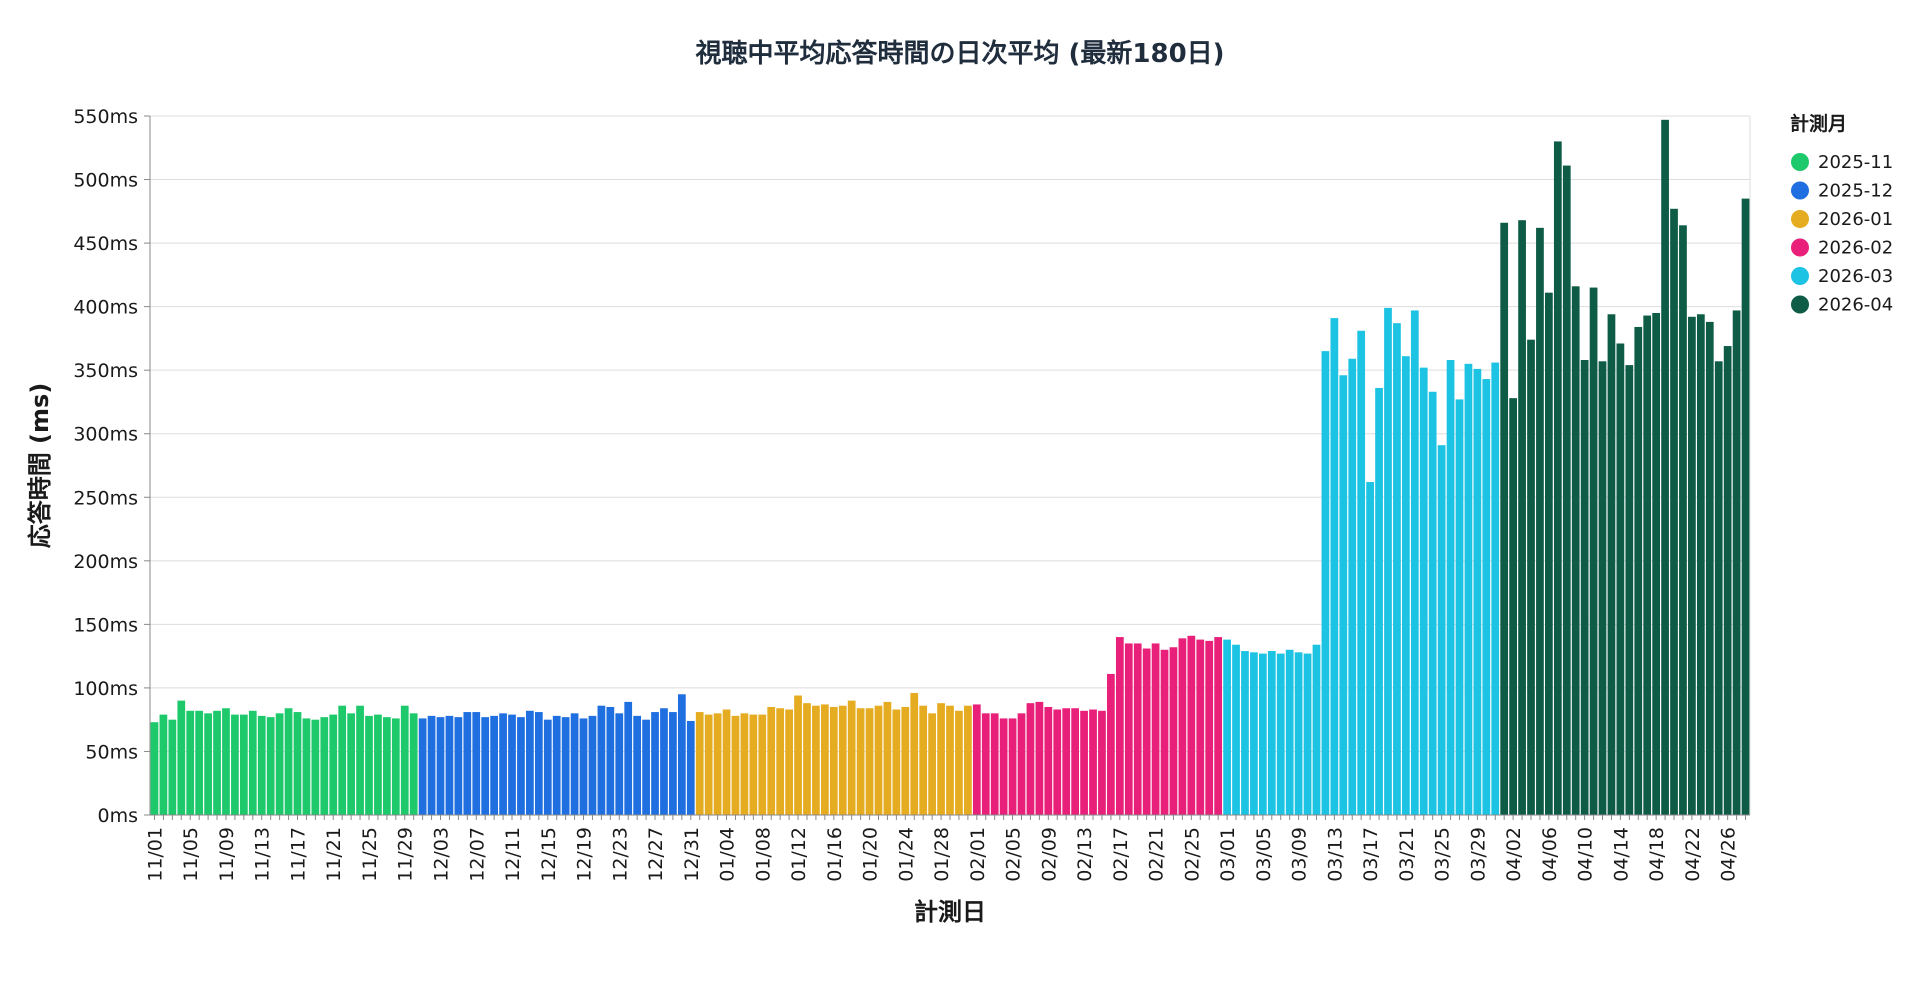 The height and width of the screenshot is (1004, 1920). Describe the element at coordinates (1818, 123) in the screenshot. I see `legend-title: 計測月` at that location.